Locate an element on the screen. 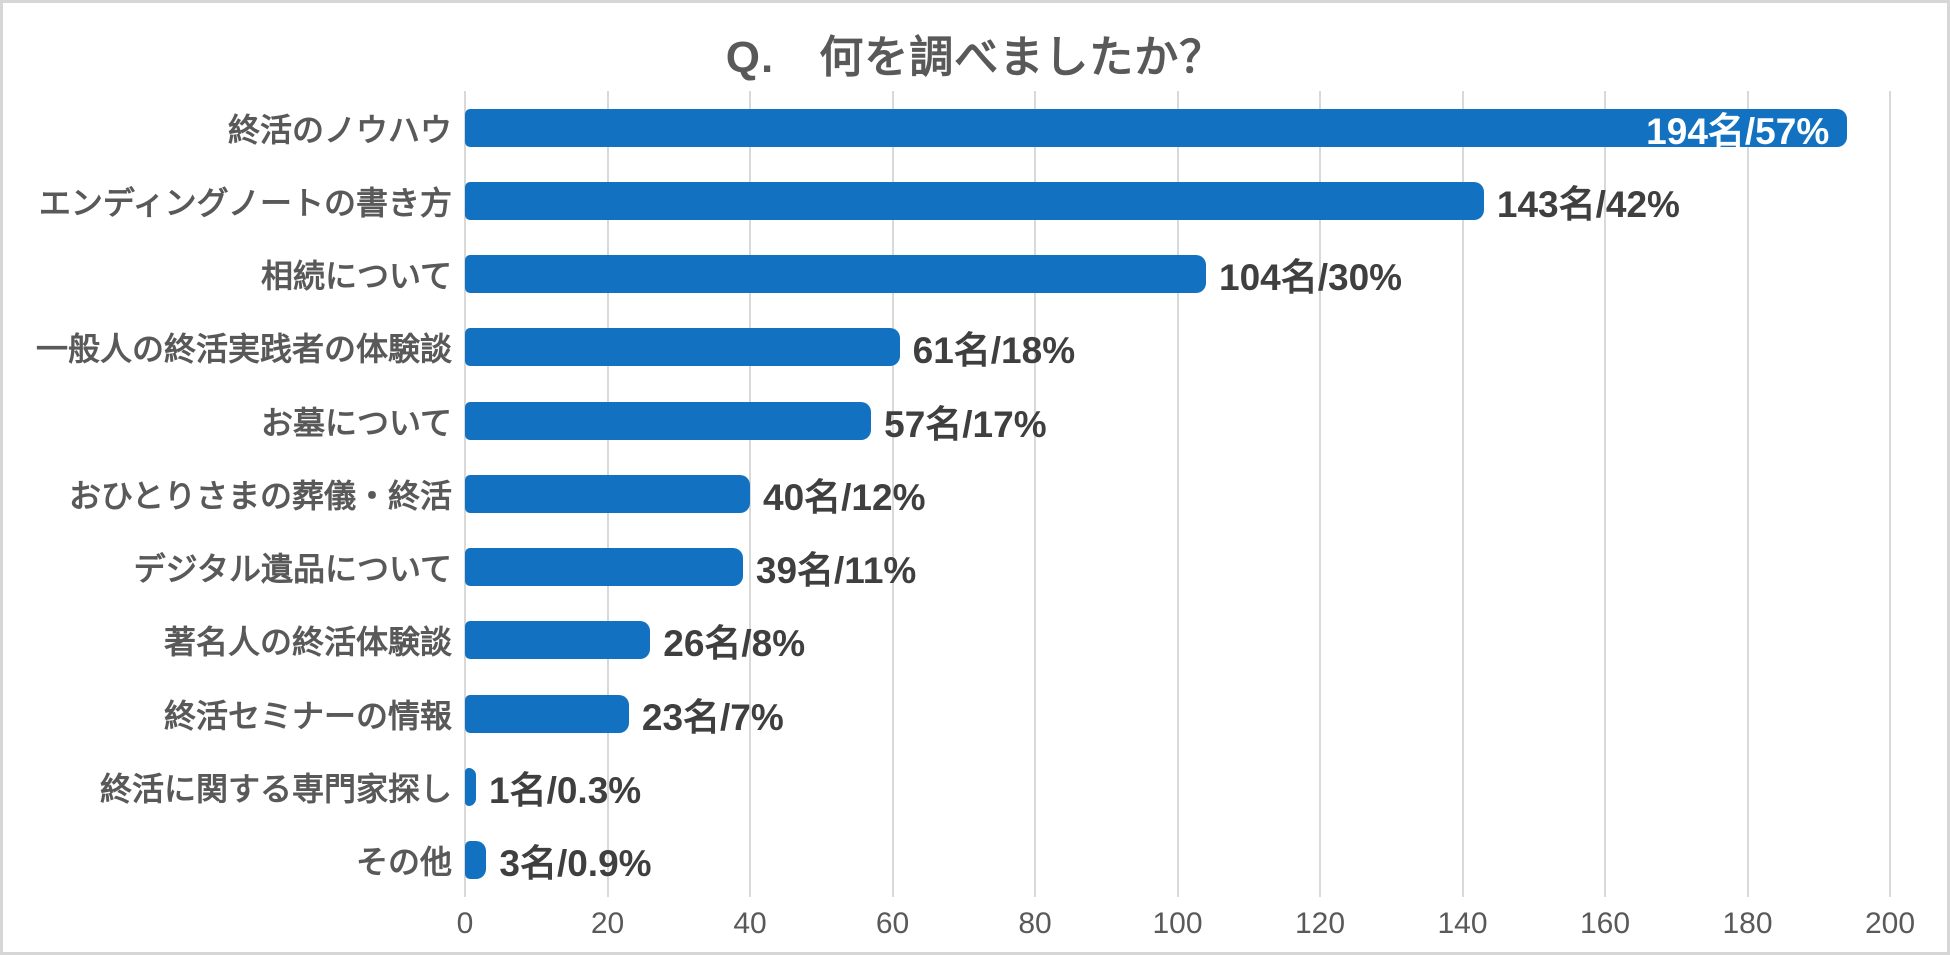 The width and height of the screenshot is (1950, 955). bar-row: 40名/12% is located at coordinates (1177, 493).